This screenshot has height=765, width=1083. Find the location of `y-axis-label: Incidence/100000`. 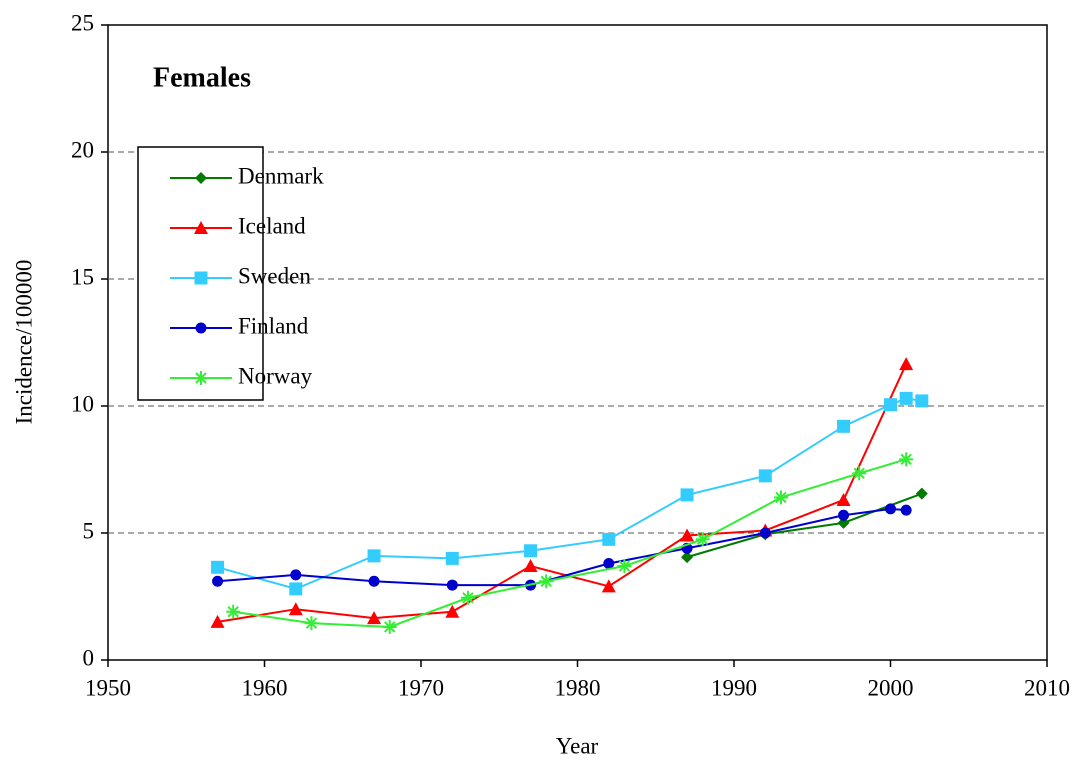

y-axis-label: Incidence/100000 is located at coordinates (23, 342).